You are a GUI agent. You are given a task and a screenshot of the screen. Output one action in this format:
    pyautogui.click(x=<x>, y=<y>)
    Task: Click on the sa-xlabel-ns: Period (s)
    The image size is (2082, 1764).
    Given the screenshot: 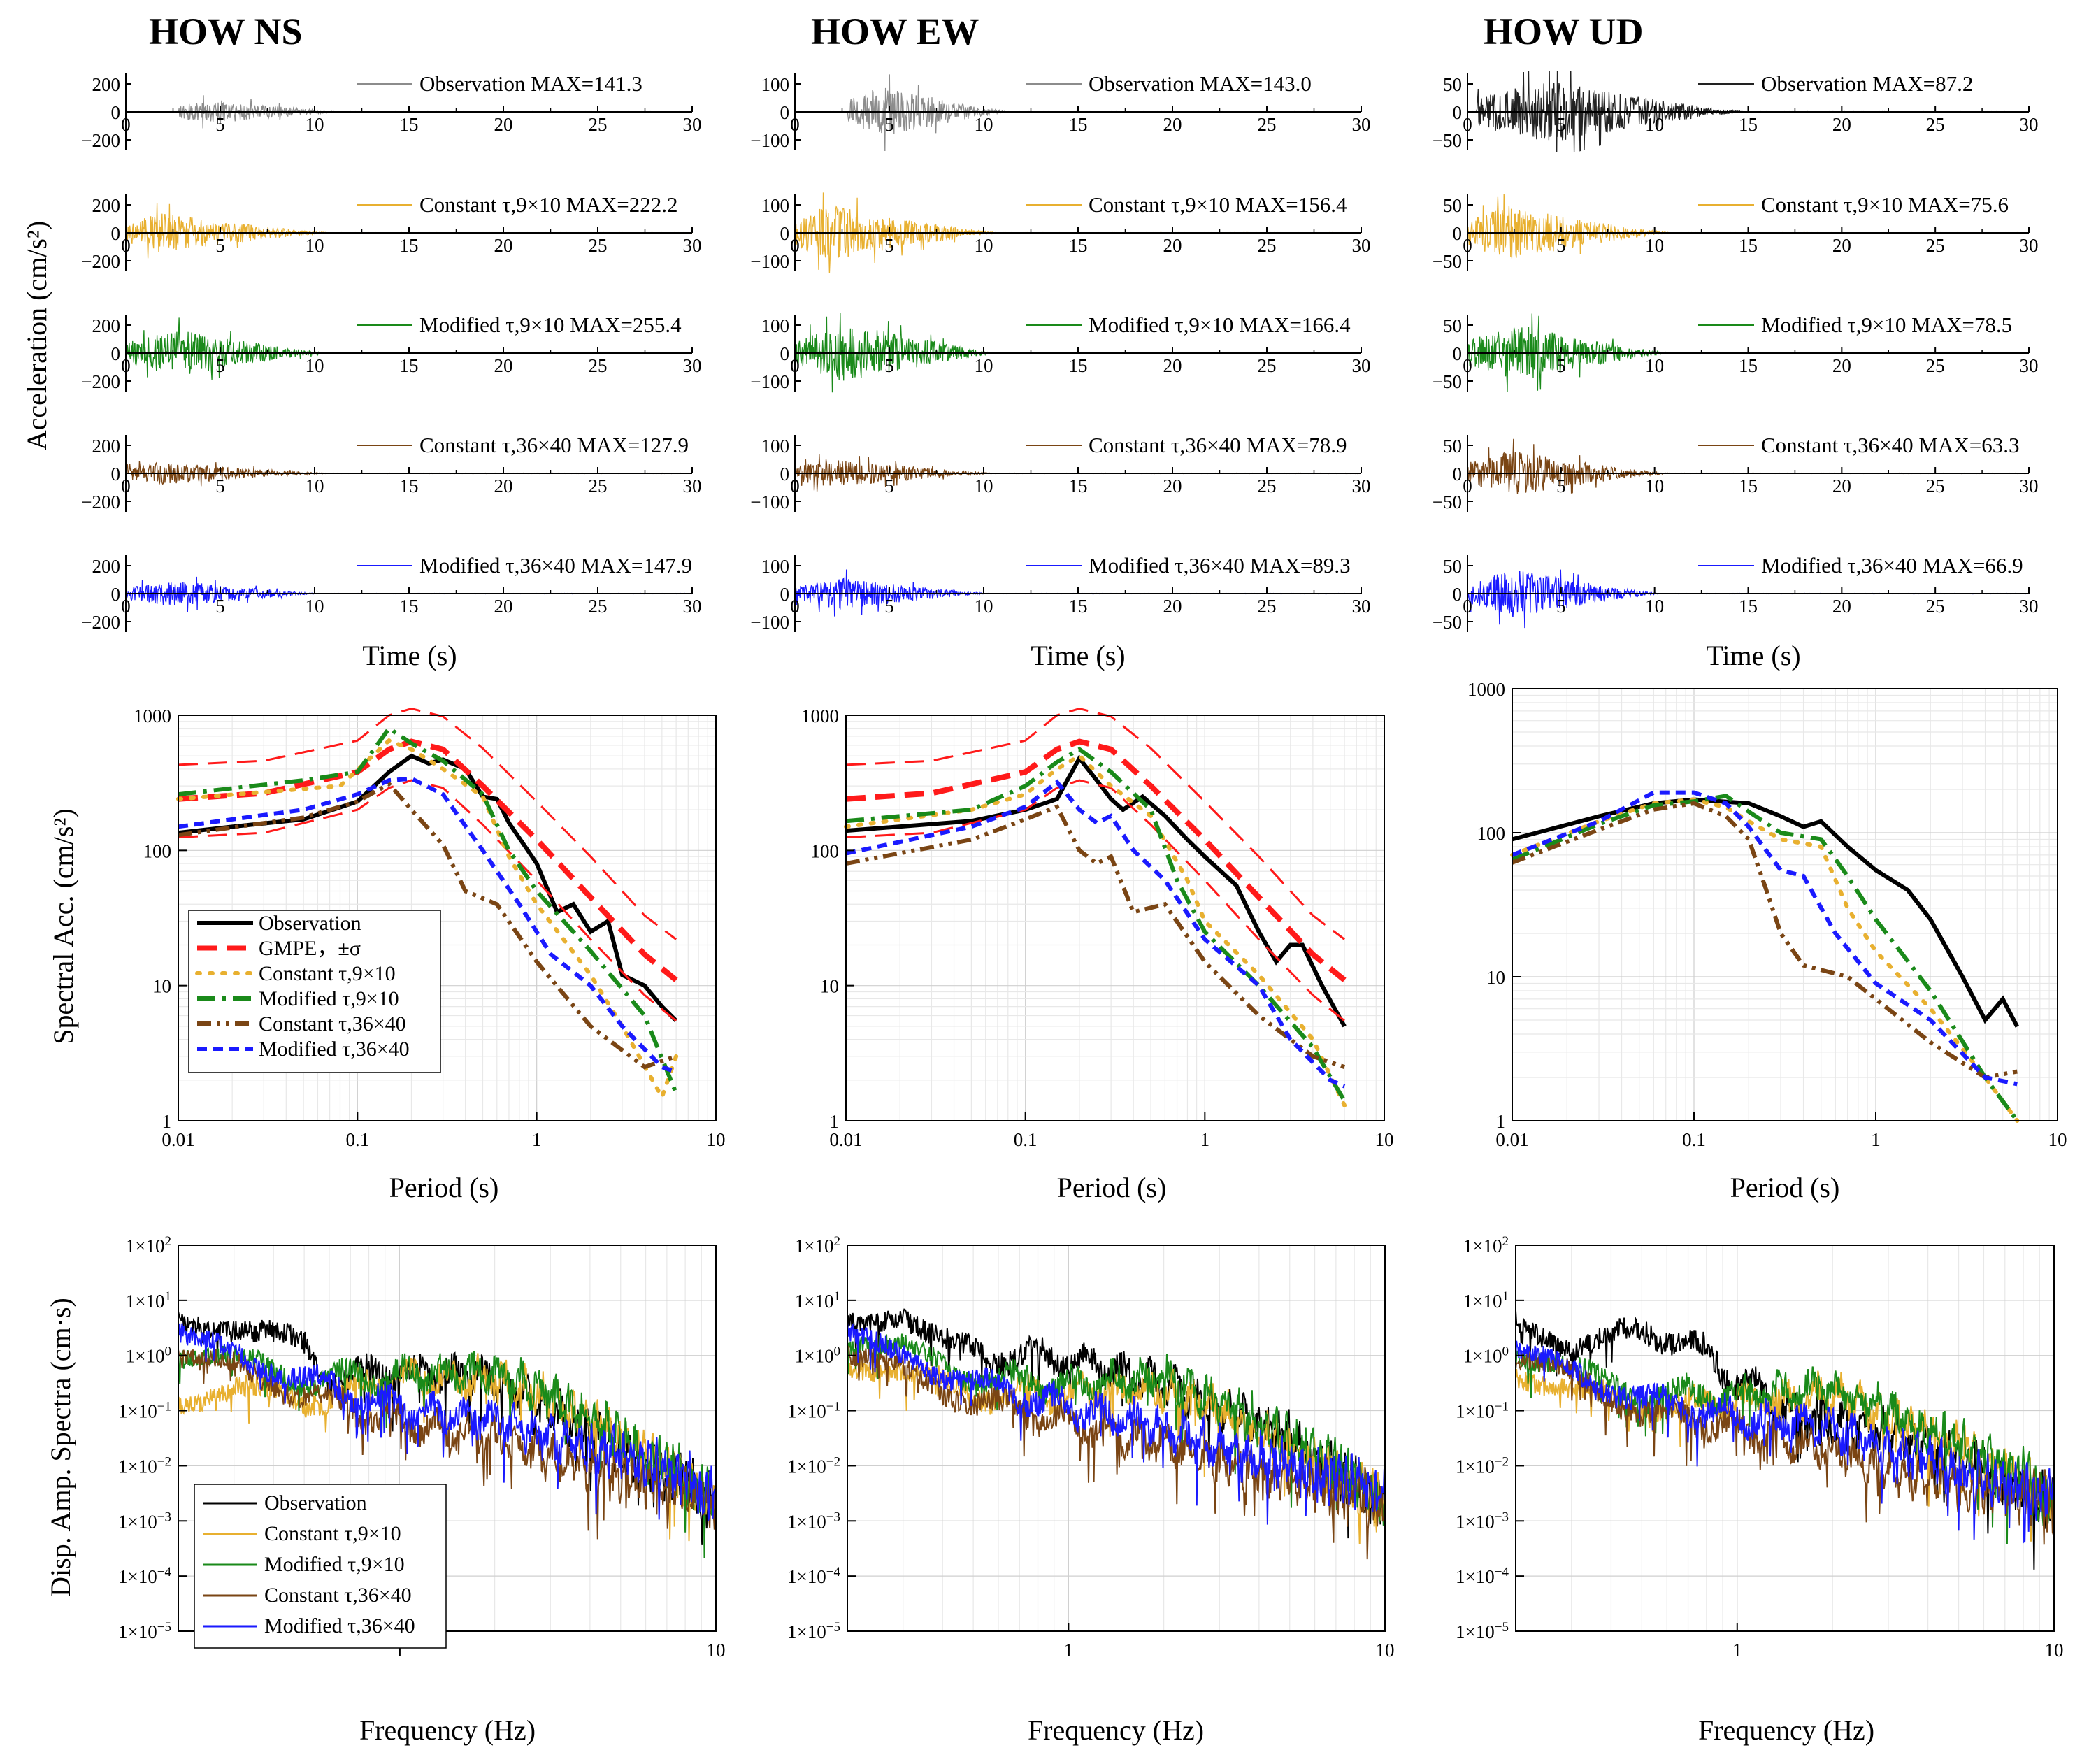 What is the action you would take?
    pyautogui.click(x=444, y=1187)
    